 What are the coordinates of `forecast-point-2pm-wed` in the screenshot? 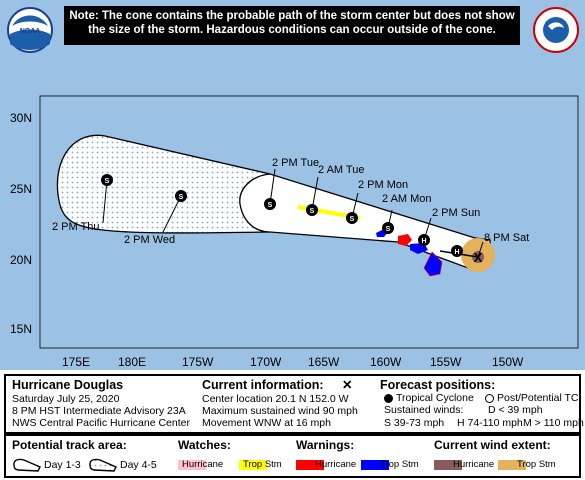 It's located at (181, 196).